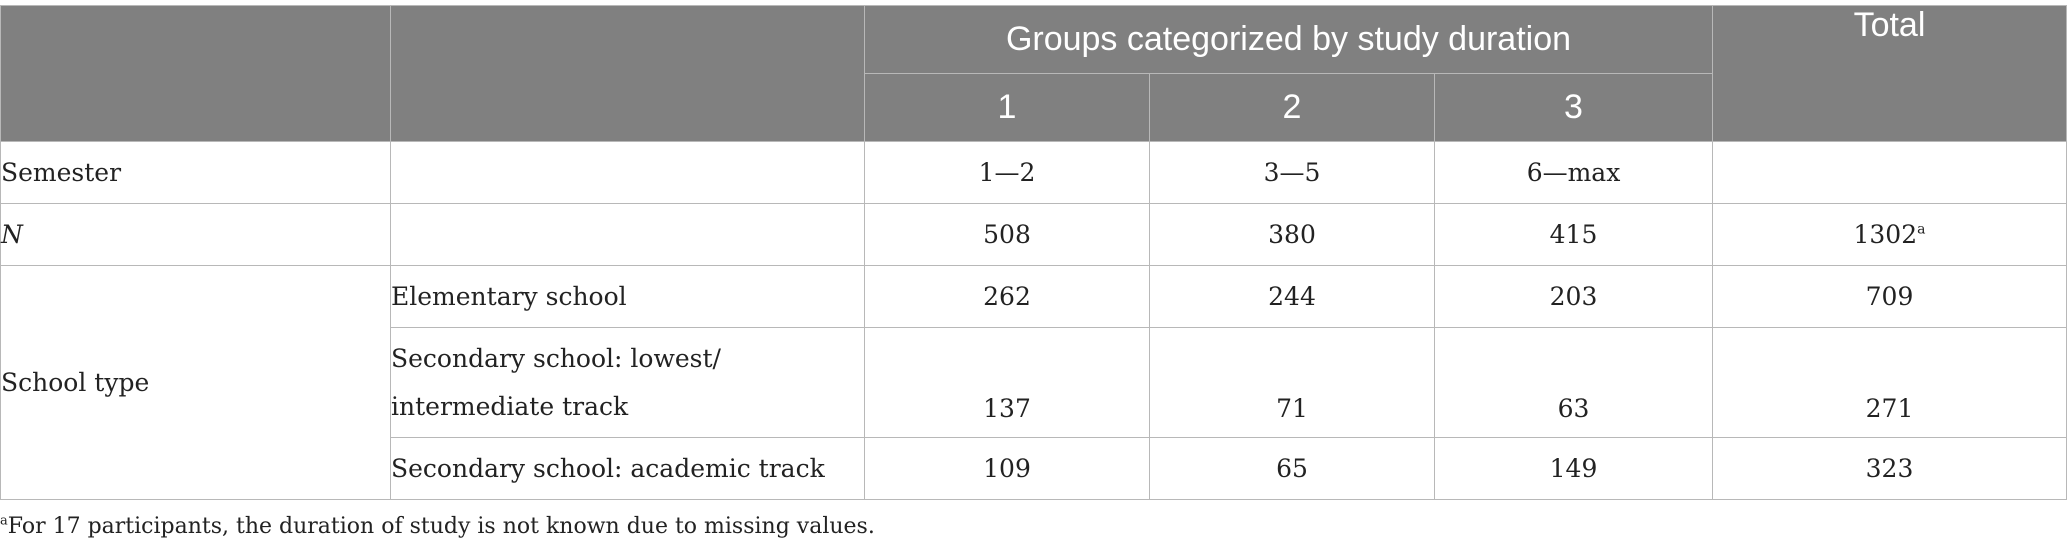 This screenshot has width=2067, height=550. Describe the element at coordinates (1292, 172) in the screenshot. I see `table-cell: 3—5` at that location.